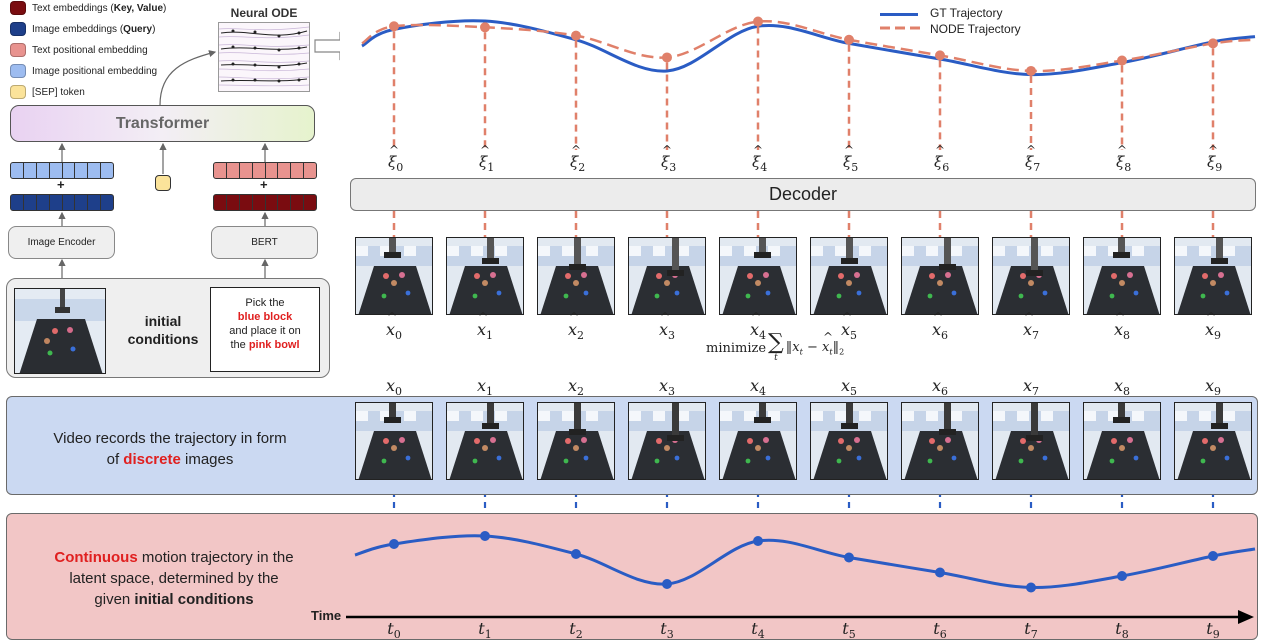 This screenshot has height=643, width=1264. What do you see at coordinates (62, 170) in the screenshot?
I see `image-positional-tokens` at bounding box center [62, 170].